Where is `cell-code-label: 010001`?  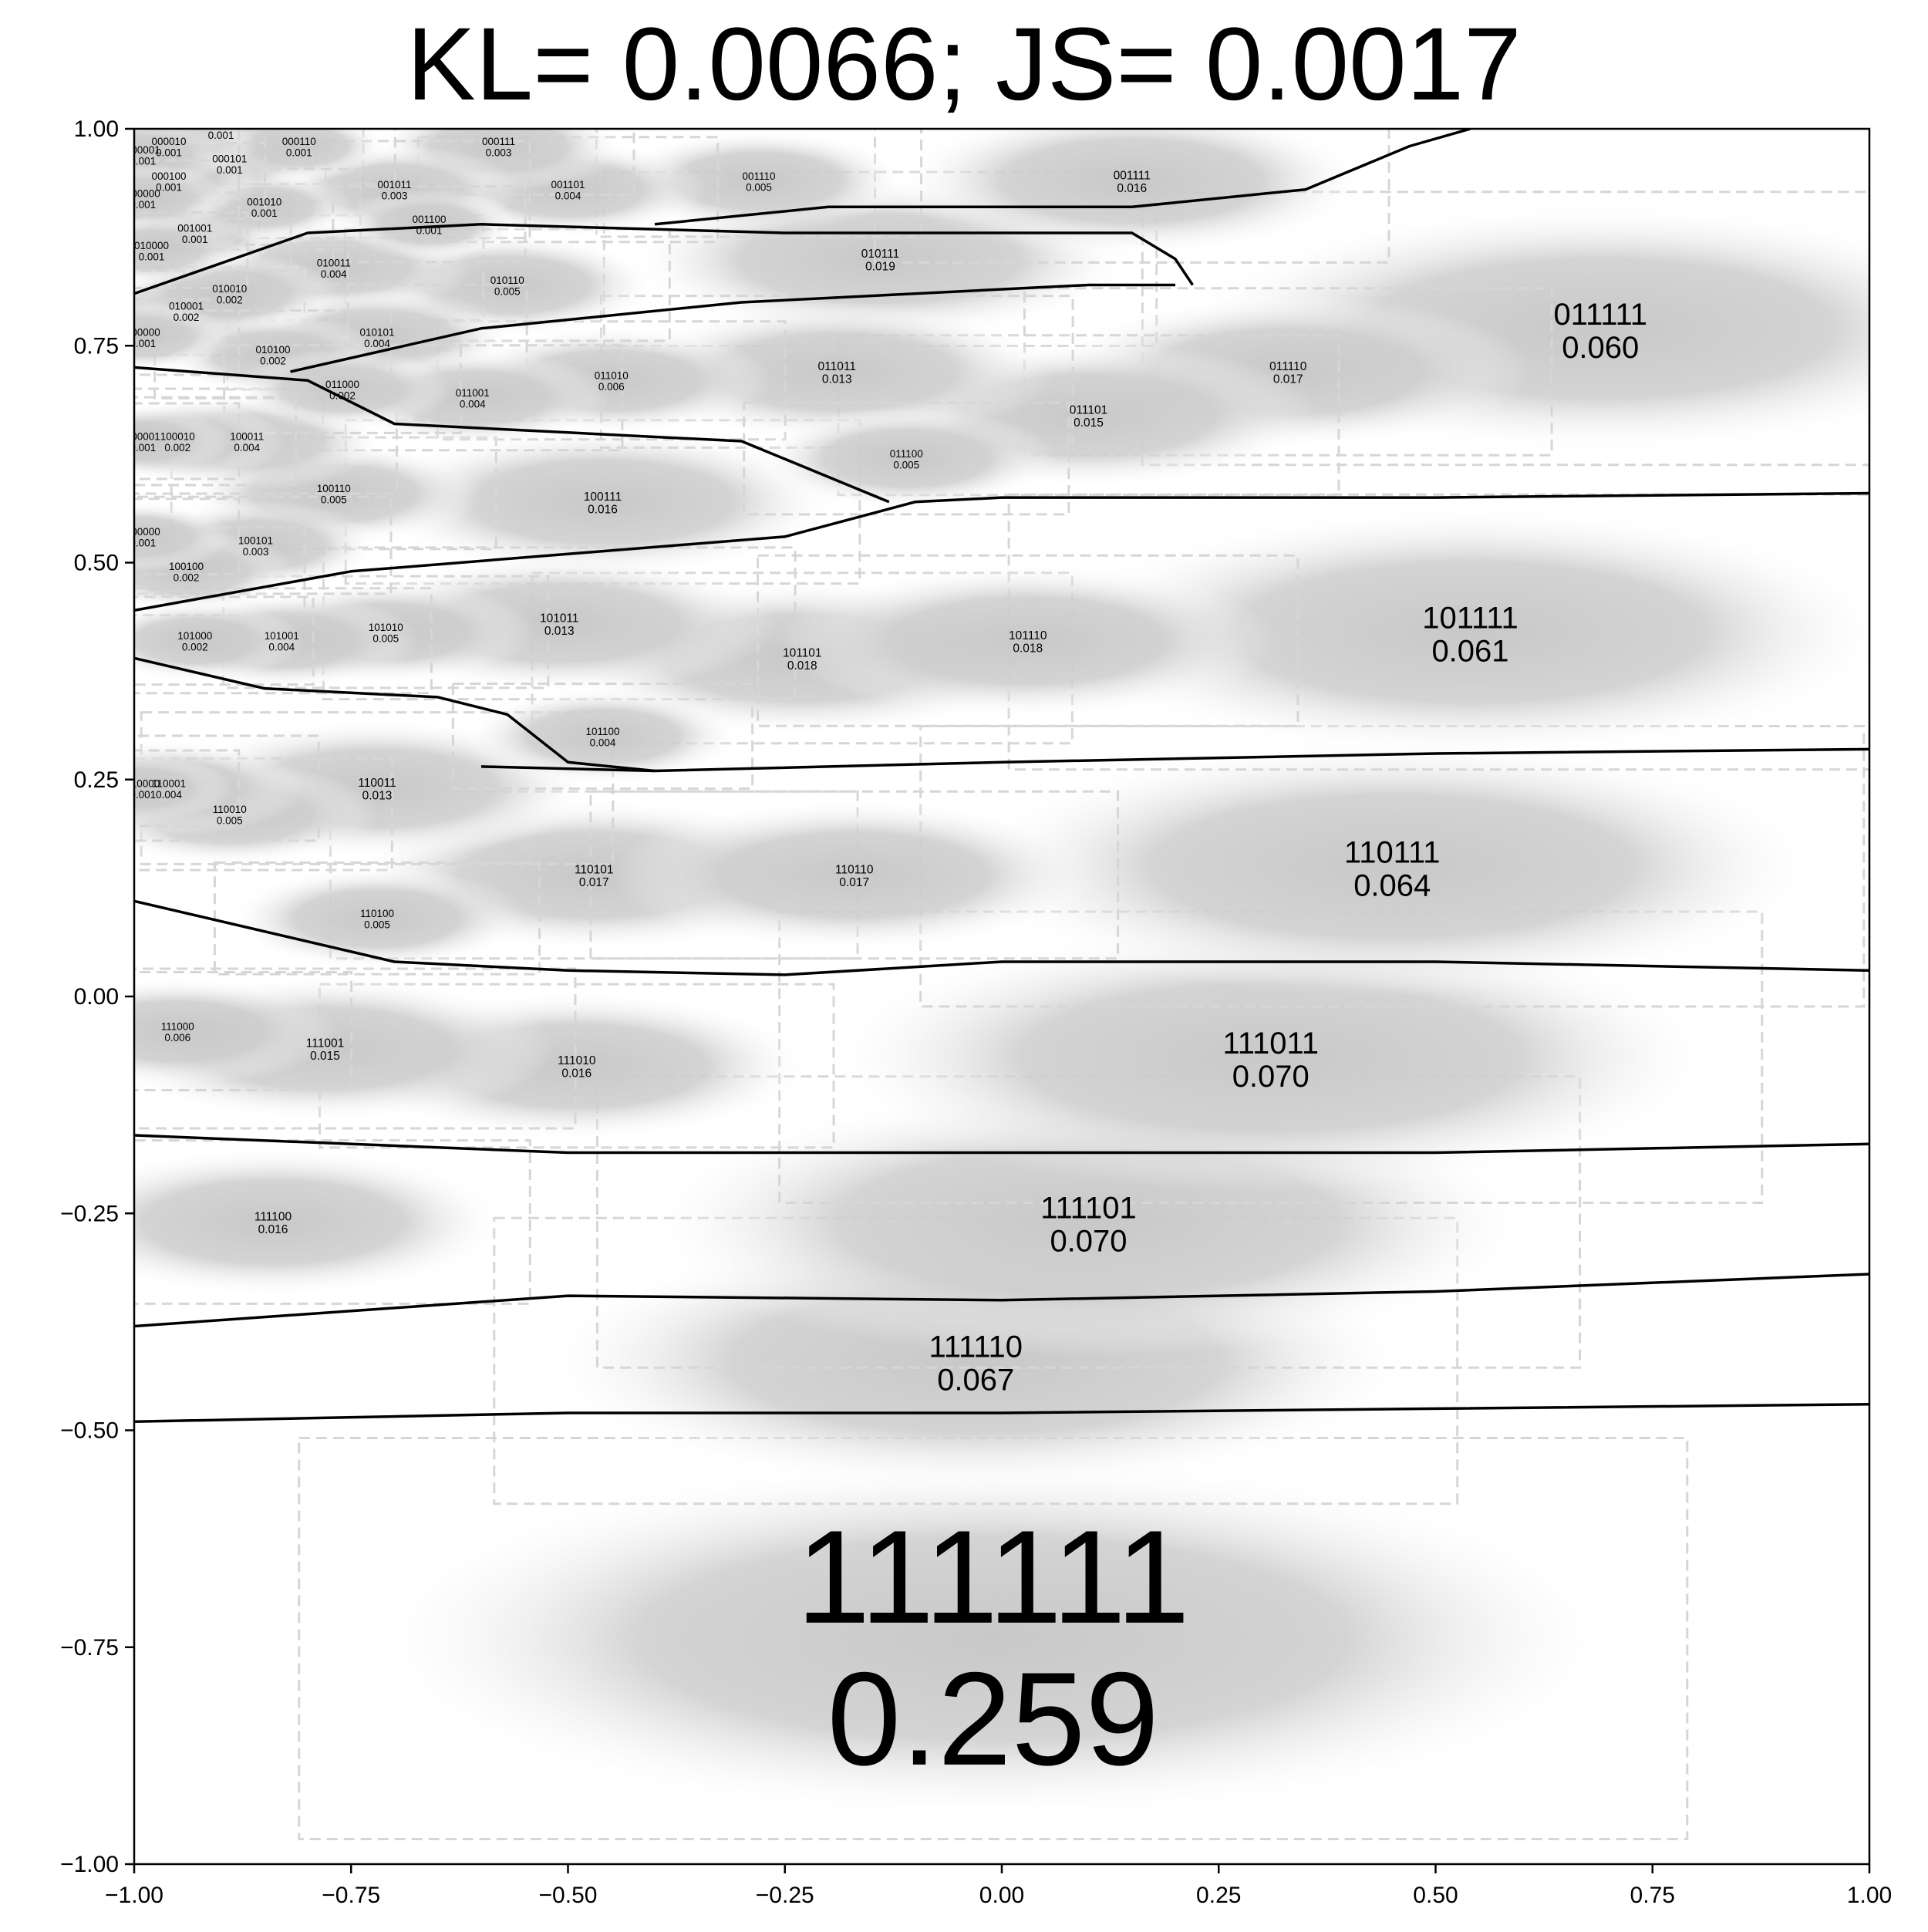 cell-code-label: 010001 is located at coordinates (186, 306).